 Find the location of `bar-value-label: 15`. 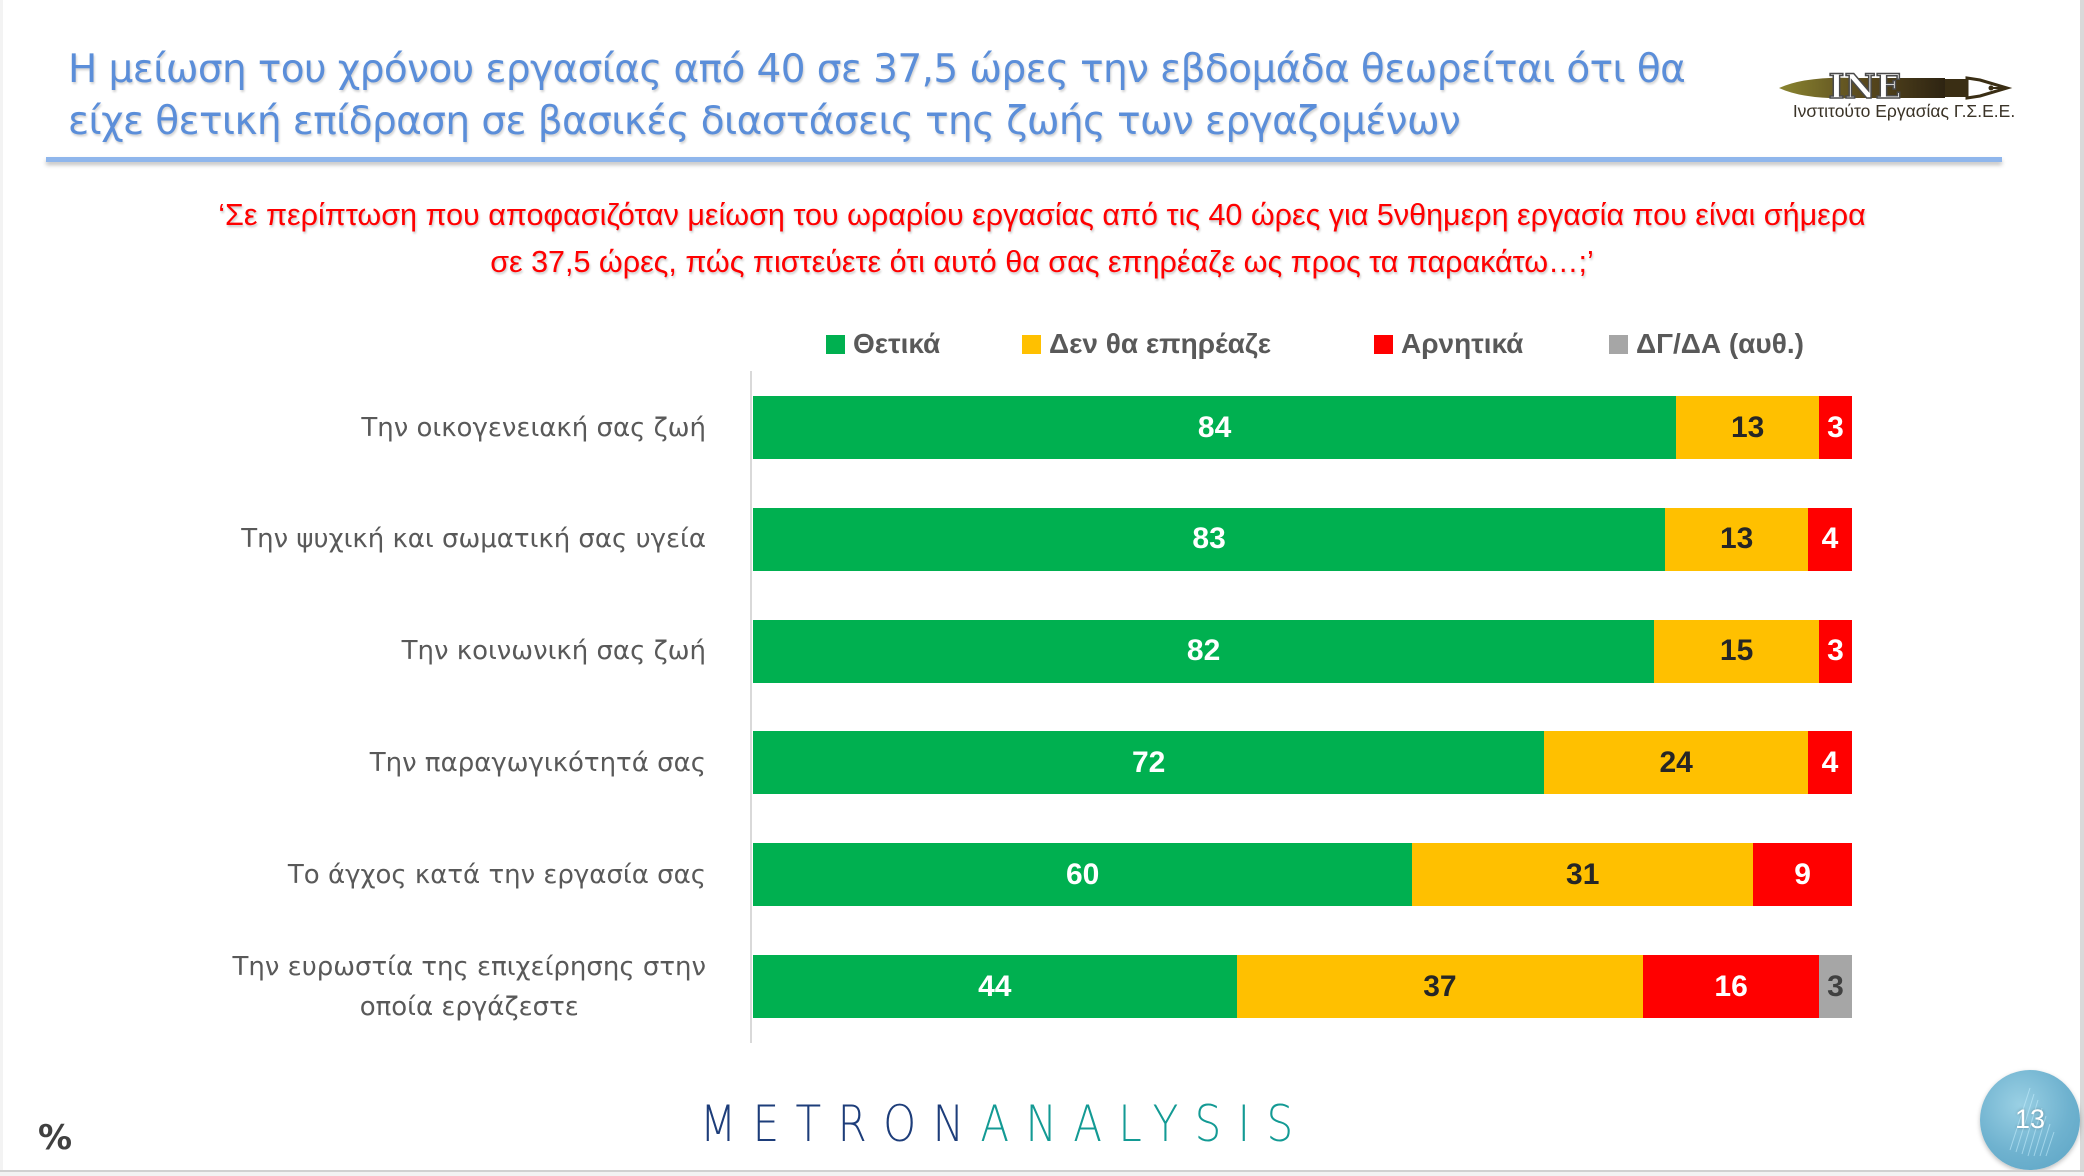

bar-value-label: 15 is located at coordinates (1736, 651).